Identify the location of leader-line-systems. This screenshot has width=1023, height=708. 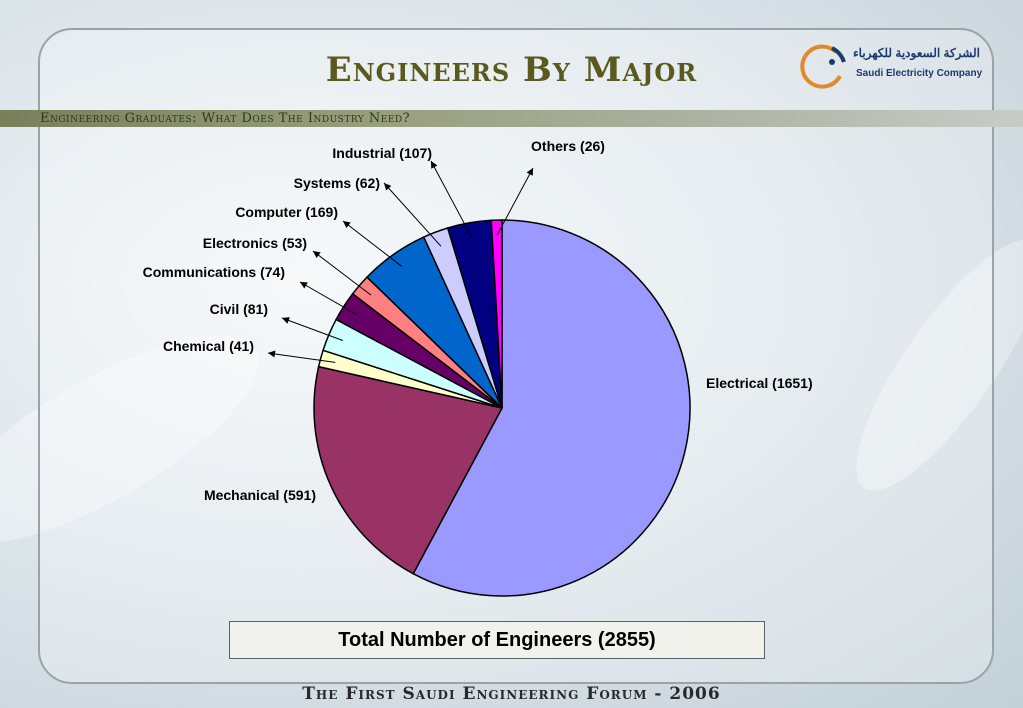
(412, 214).